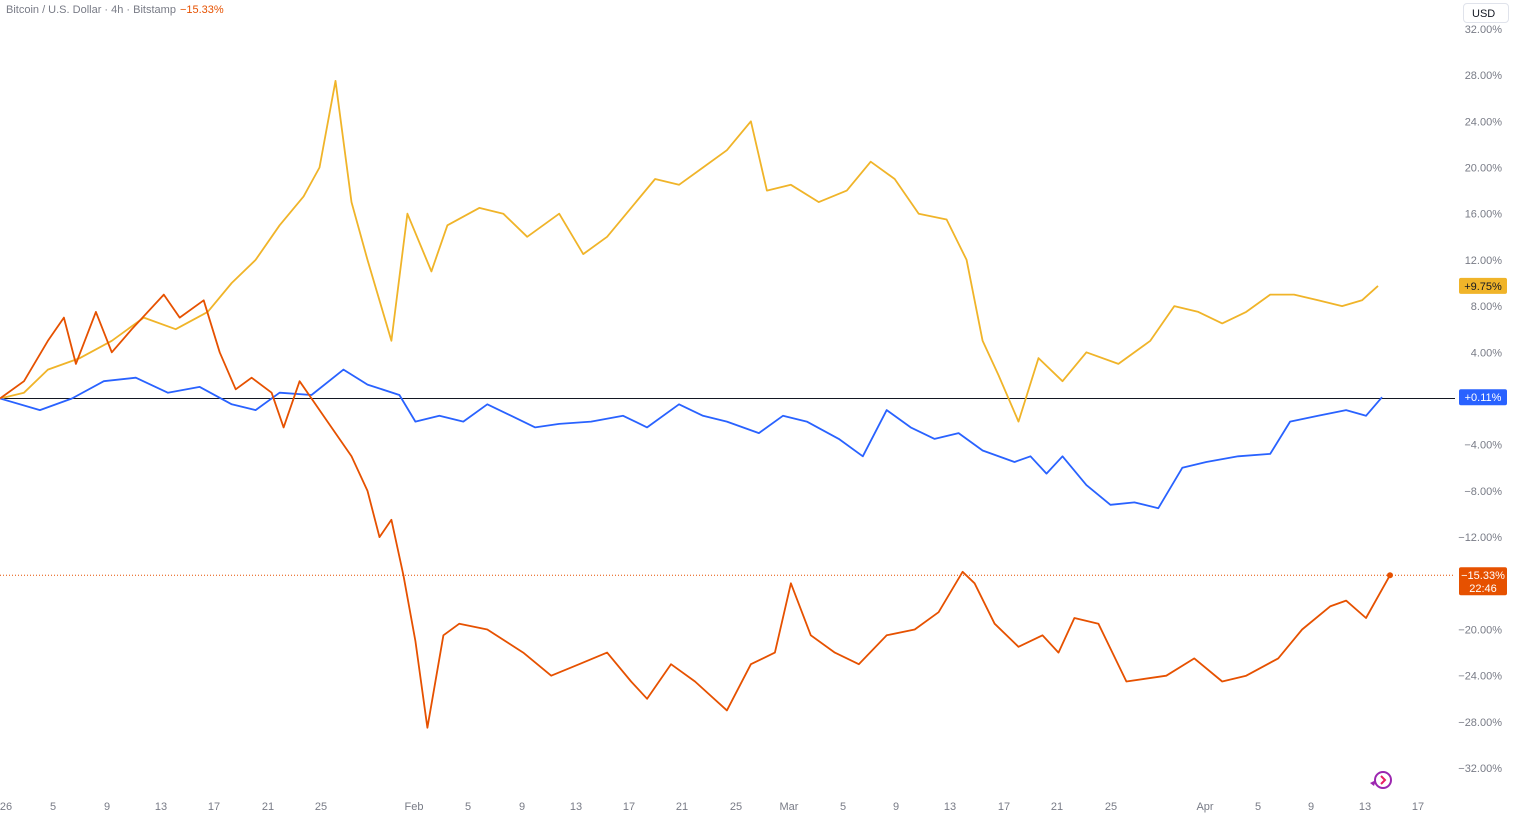  What do you see at coordinates (1486, 13) in the screenshot?
I see `currency-button: USD` at bounding box center [1486, 13].